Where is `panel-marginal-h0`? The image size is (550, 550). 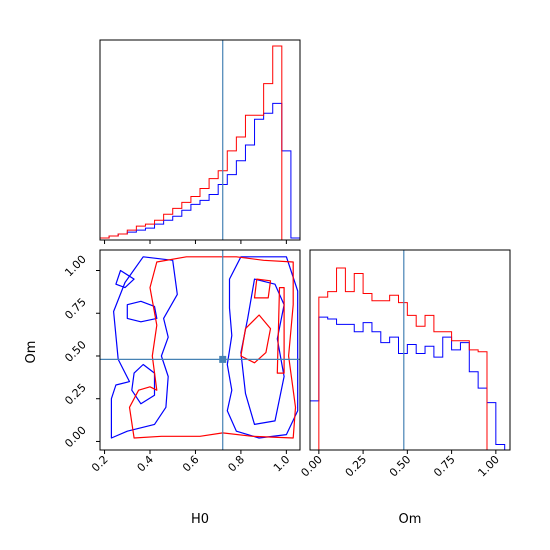
panel-marginal-h0 is located at coordinates (200, 141).